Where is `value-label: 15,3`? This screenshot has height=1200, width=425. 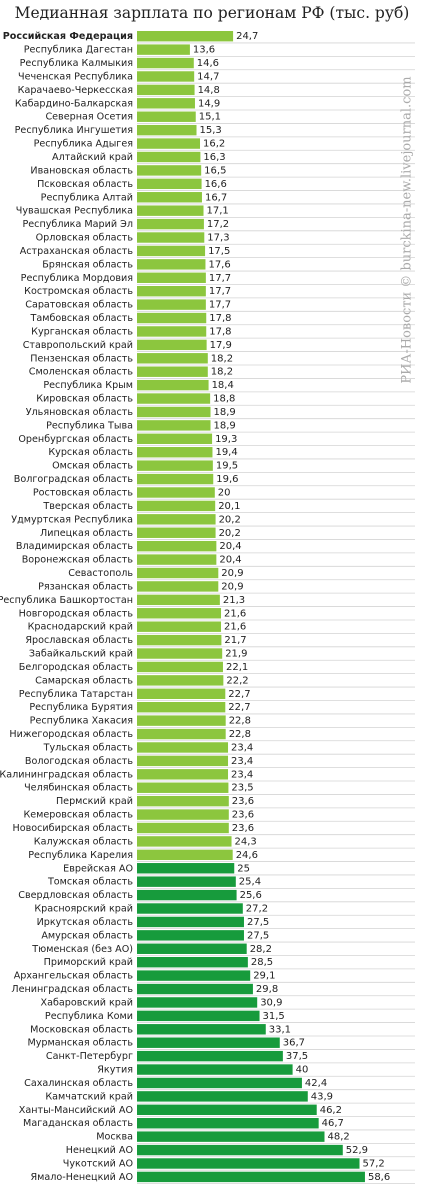 value-label: 15,3 is located at coordinates (211, 130).